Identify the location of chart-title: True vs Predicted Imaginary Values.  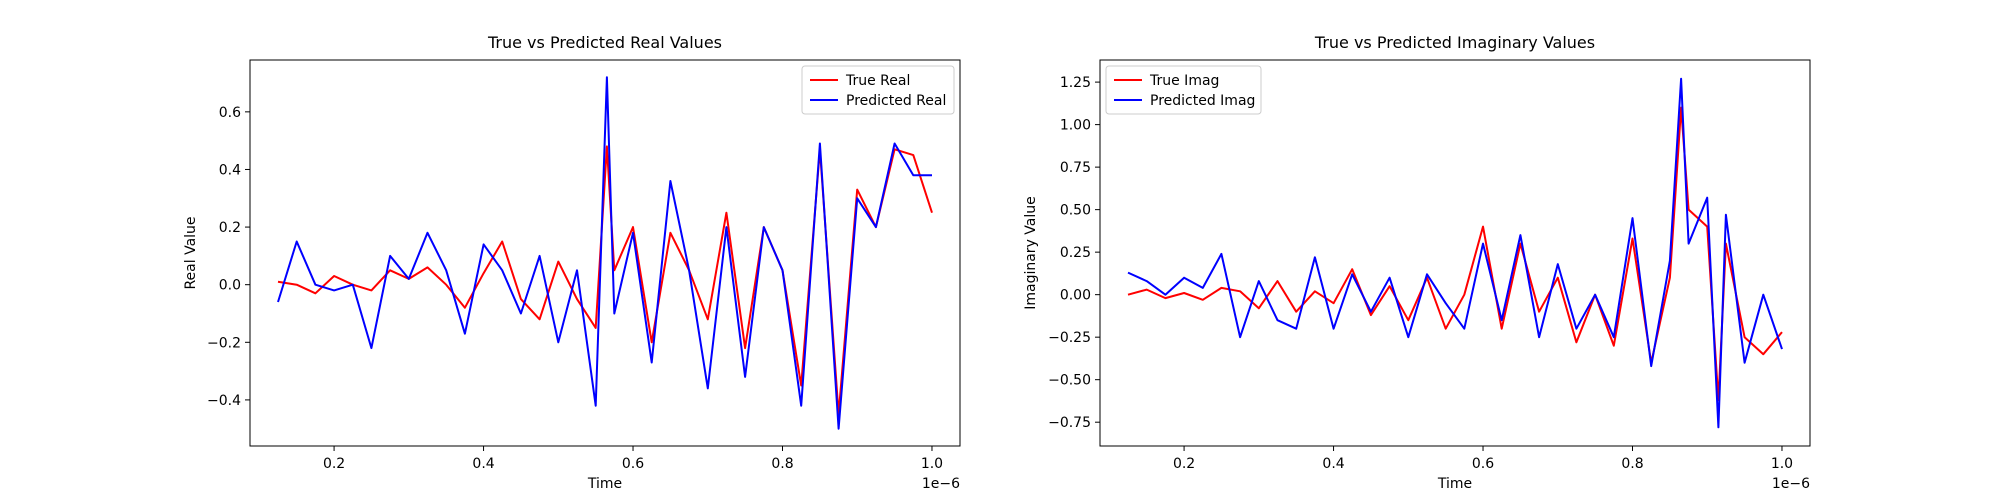
(1454, 42).